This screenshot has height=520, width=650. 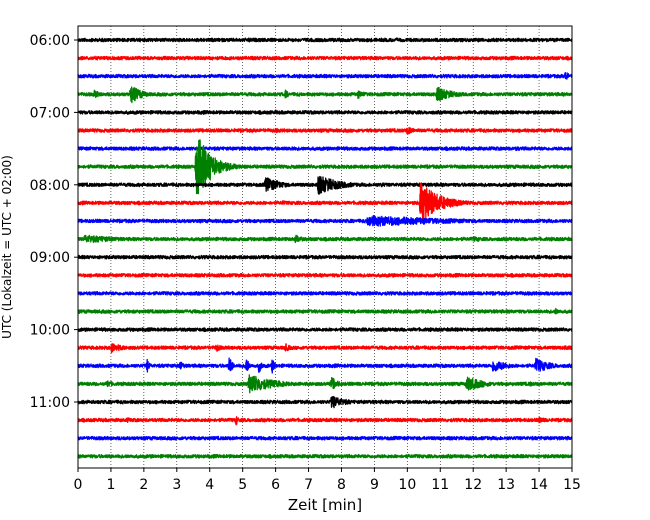 What do you see at coordinates (327, 480) in the screenshot?
I see `x-axis-ticks: 0 1 2 3 4 5 6 7 8 9 10 11 12 13 14 15` at bounding box center [327, 480].